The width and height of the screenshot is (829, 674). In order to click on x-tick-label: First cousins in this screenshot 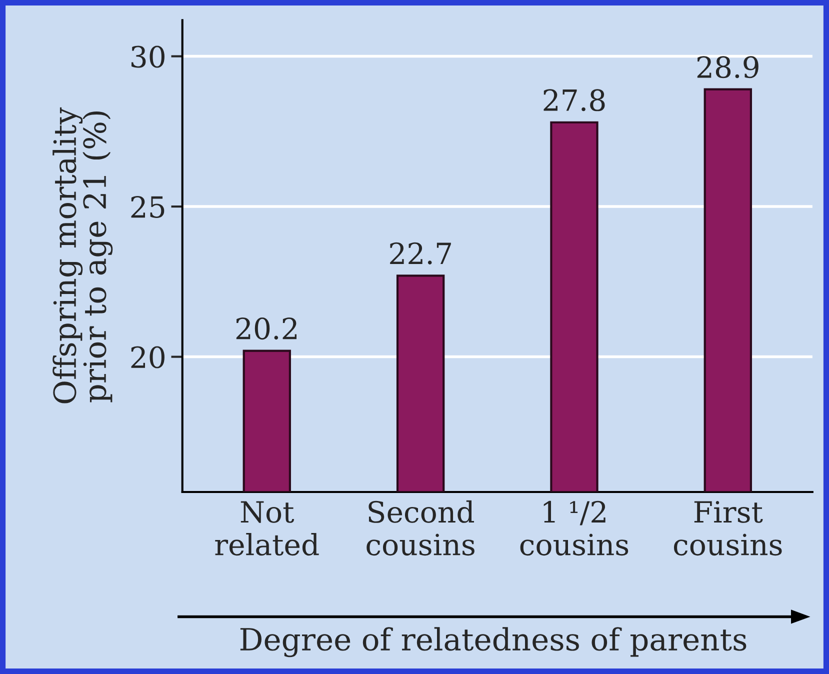, I will do `click(728, 528)`.